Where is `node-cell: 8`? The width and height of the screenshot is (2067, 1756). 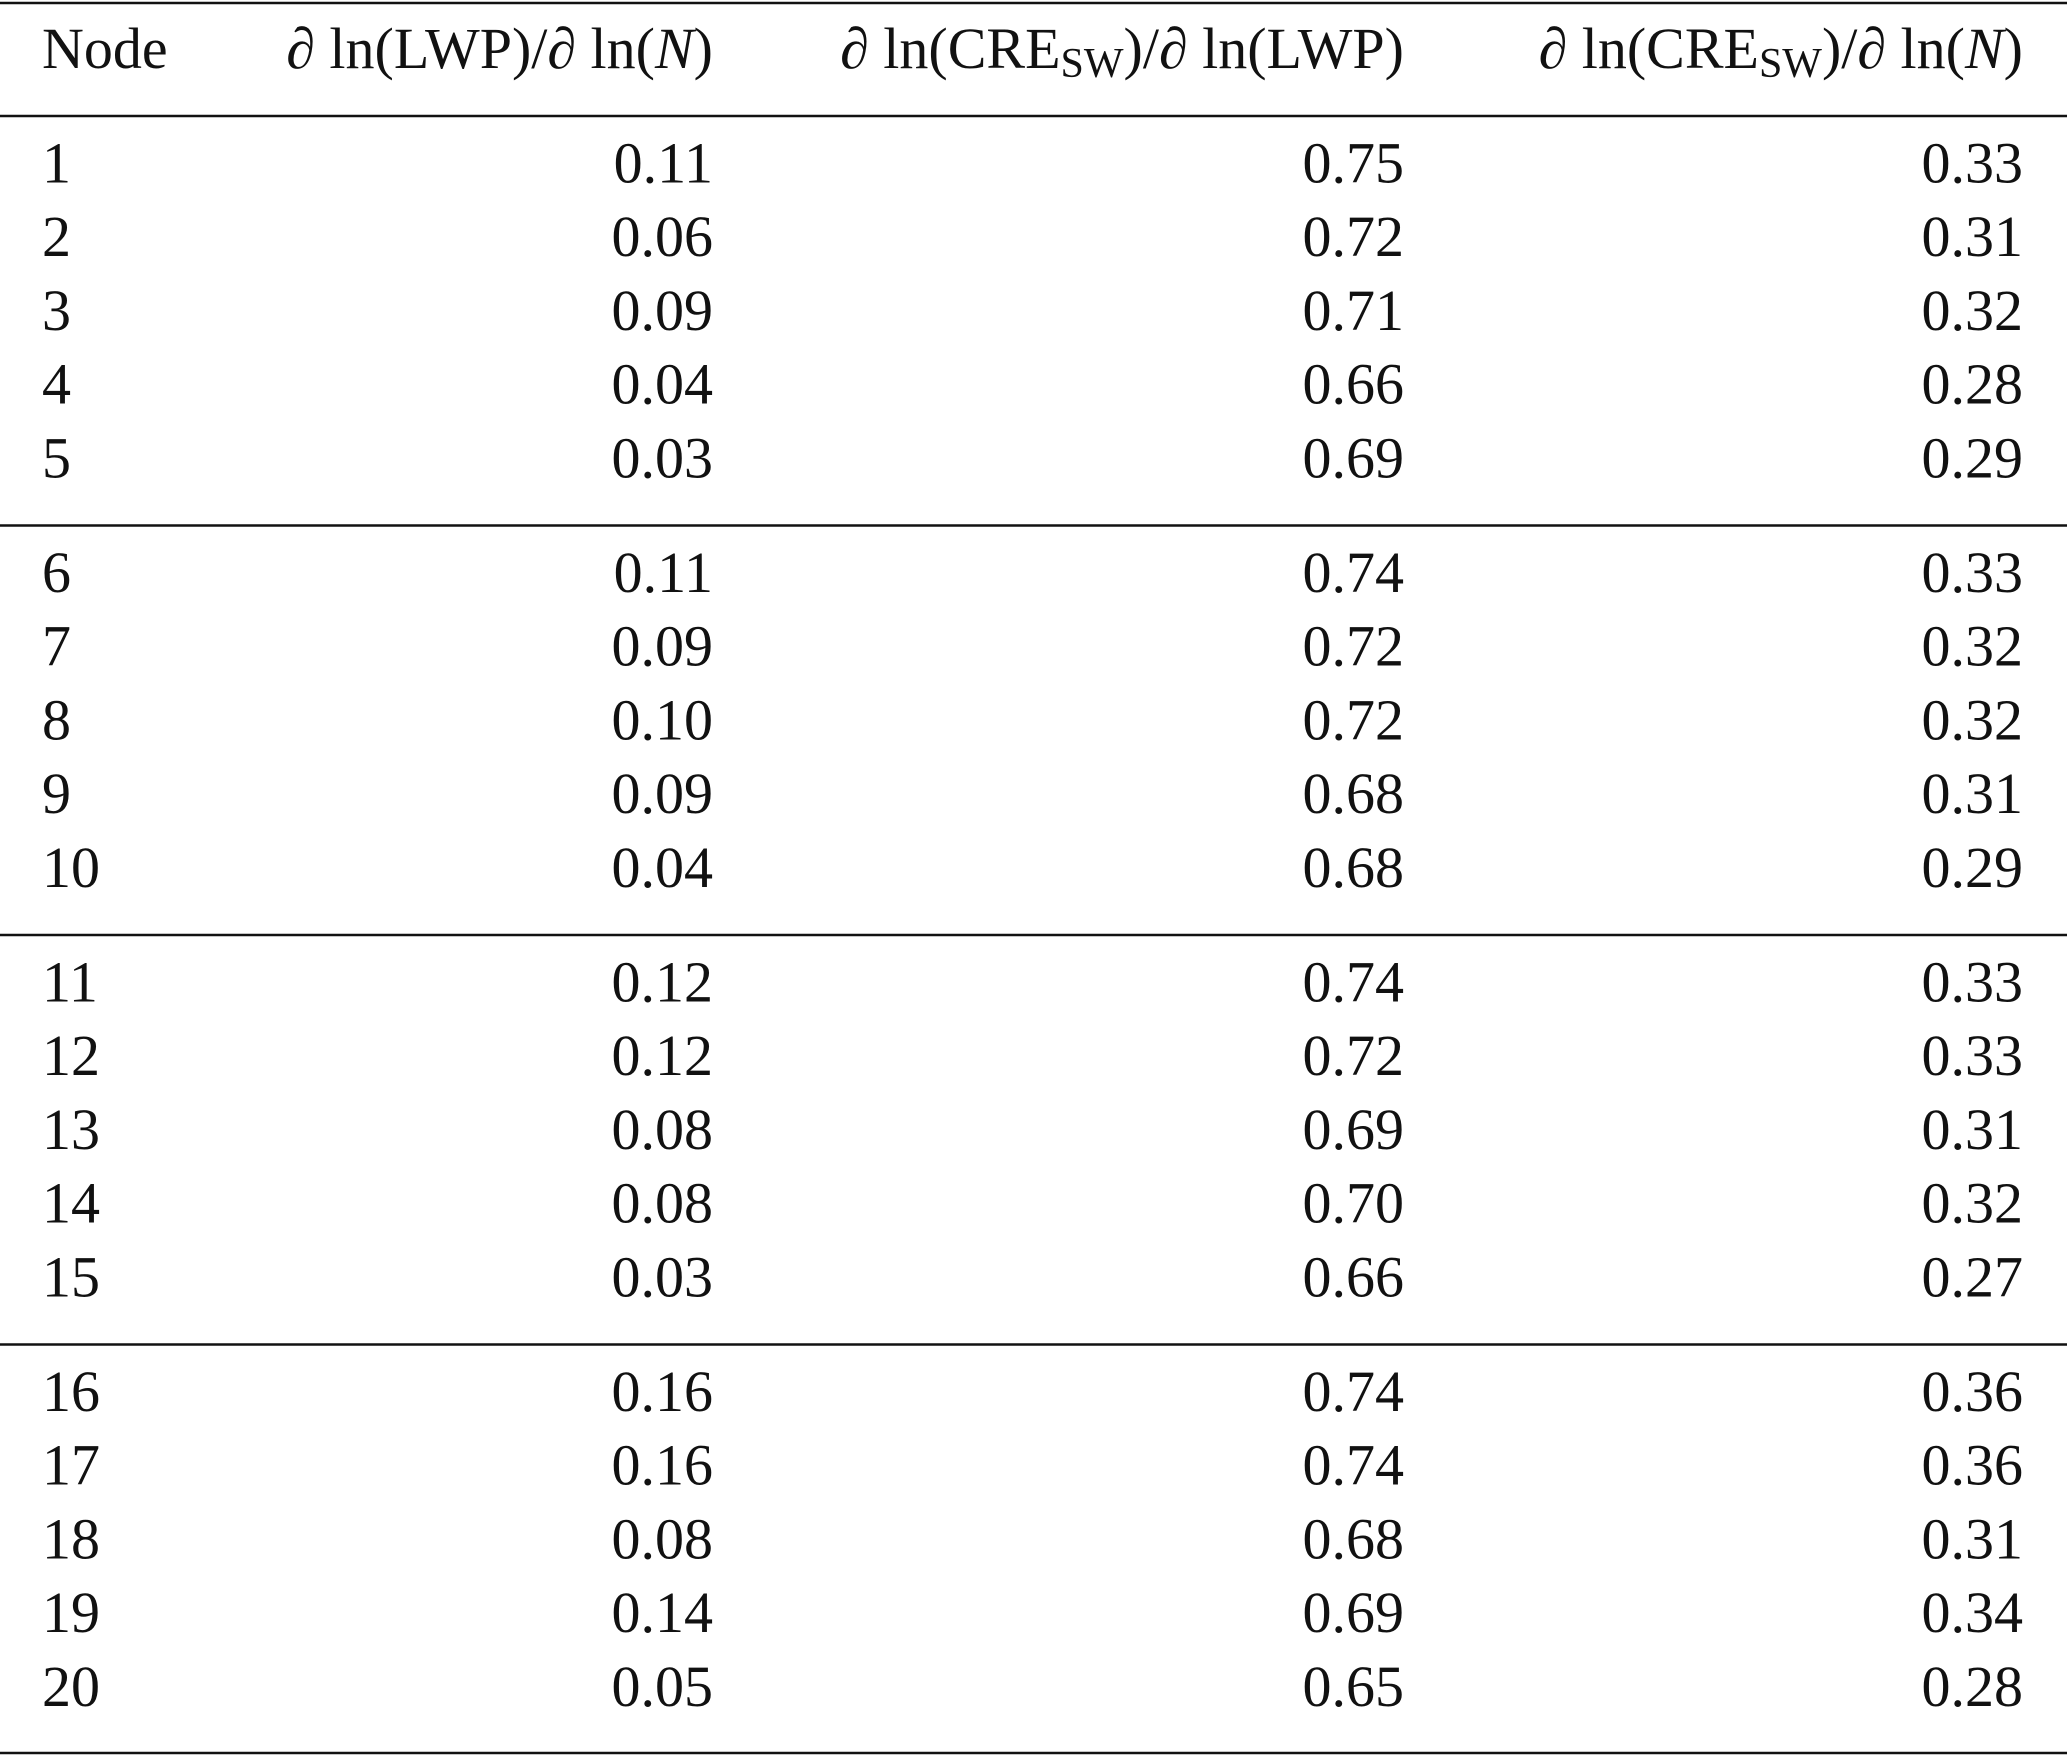 node-cell: 8 is located at coordinates (56, 719).